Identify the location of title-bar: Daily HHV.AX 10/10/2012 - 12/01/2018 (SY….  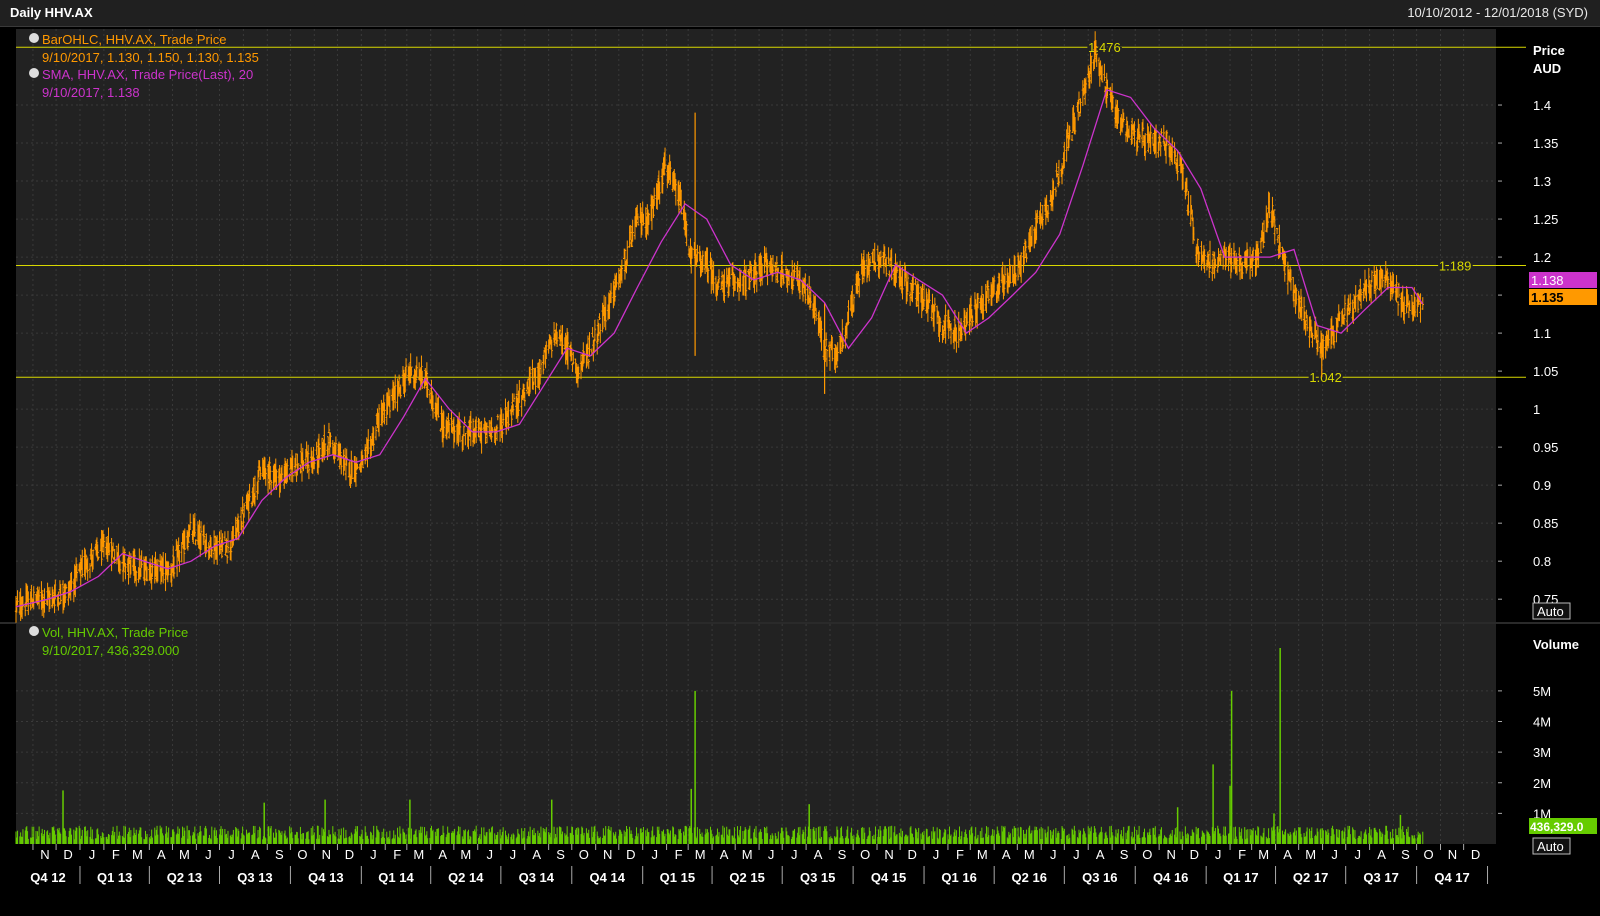
(800, 13).